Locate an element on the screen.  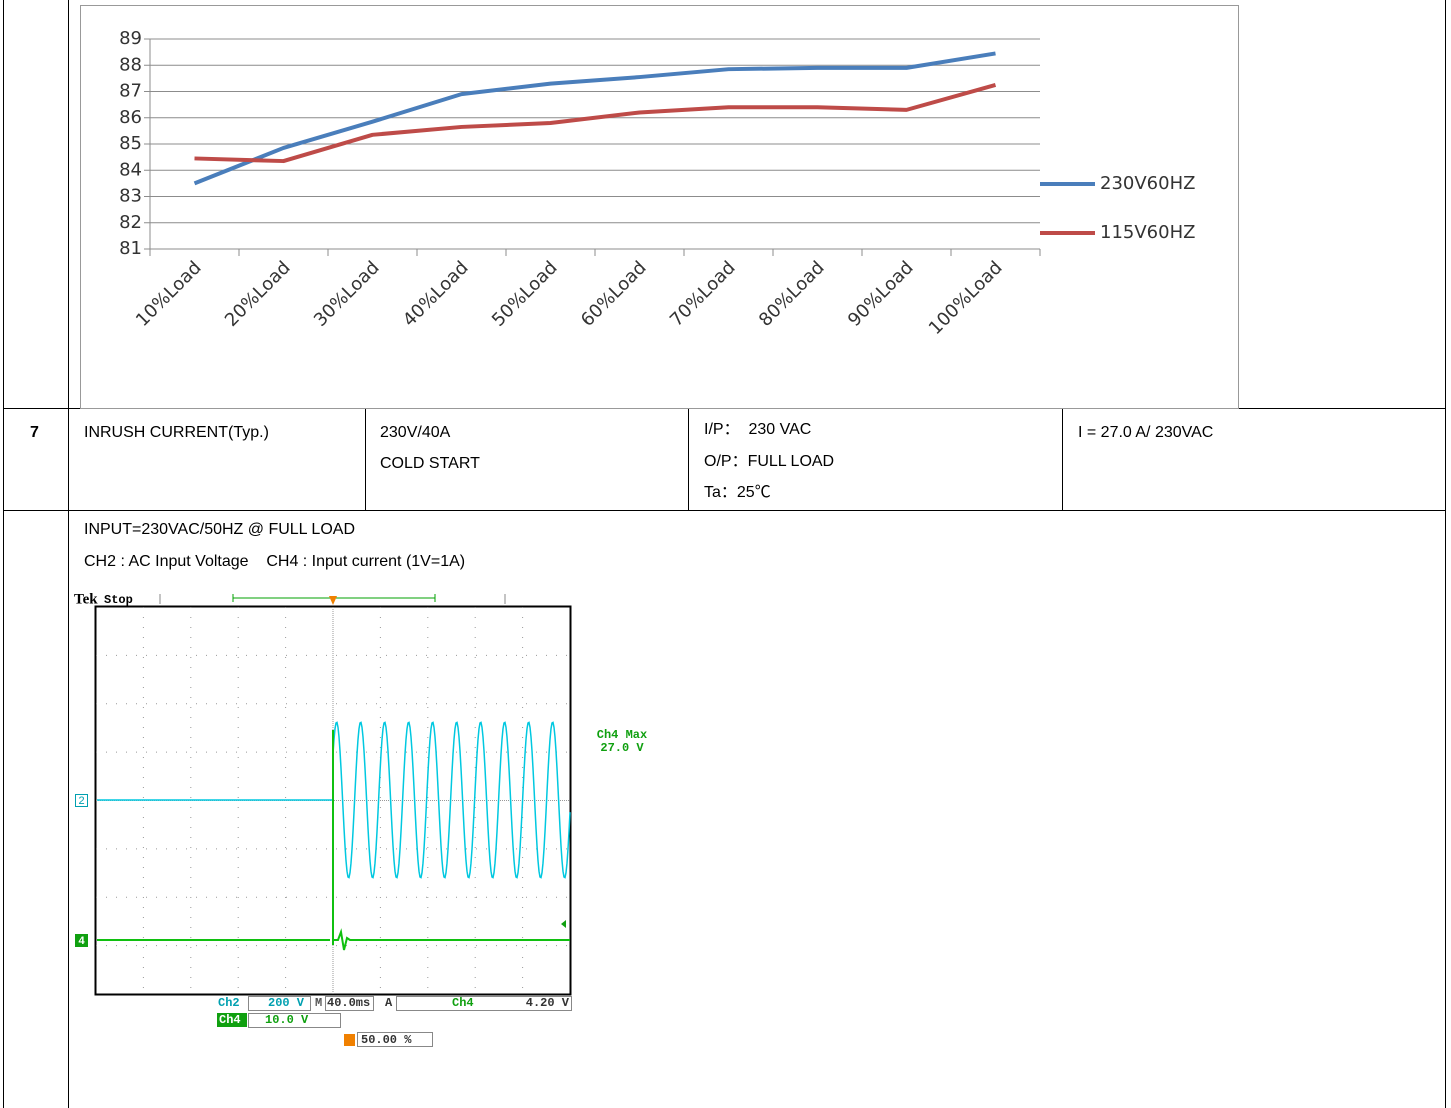
y-tick-label: 89 is located at coordinates (130, 38).